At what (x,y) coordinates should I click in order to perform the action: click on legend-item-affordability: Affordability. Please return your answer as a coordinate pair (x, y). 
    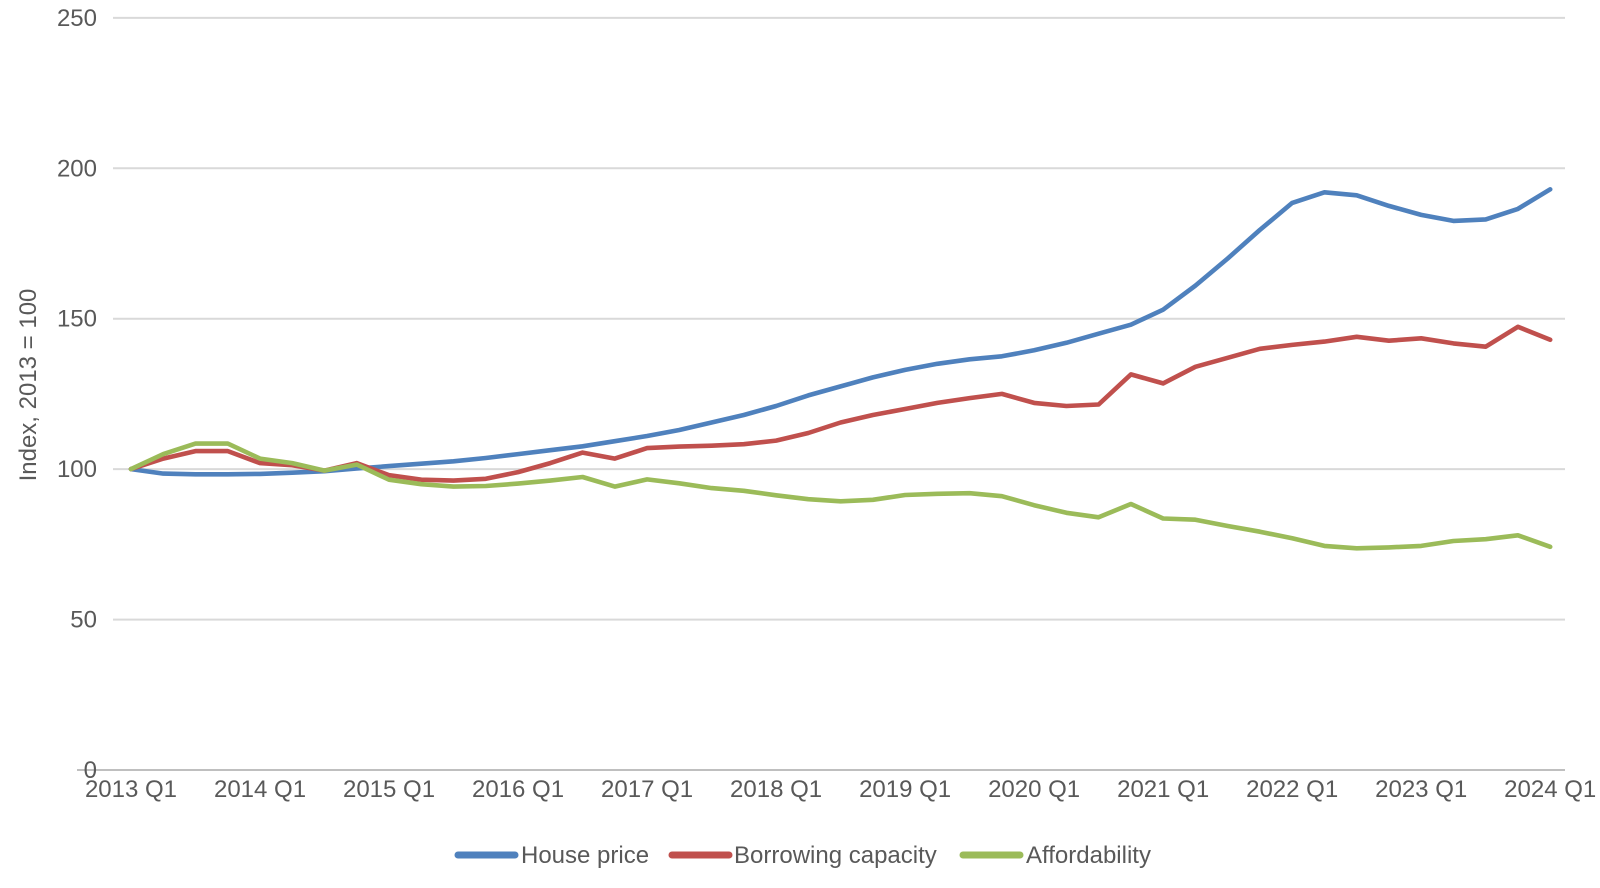
    Looking at the image, I should click on (1055, 855).